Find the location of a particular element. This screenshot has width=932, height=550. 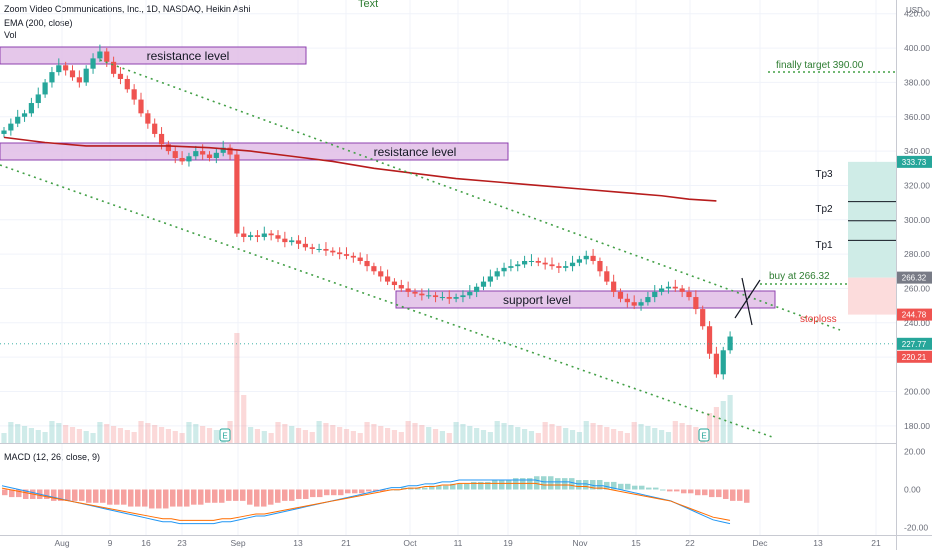

macd-tick-label: -20.00 is located at coordinates (916, 527).